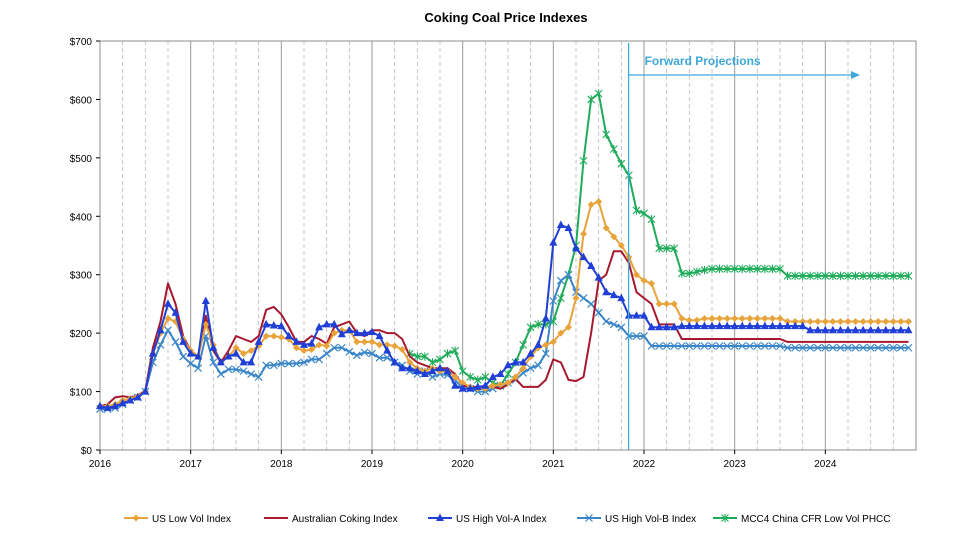 The width and height of the screenshot is (960, 538). What do you see at coordinates (703, 61) in the screenshot?
I see `forward-projections-label: Forward Projections` at bounding box center [703, 61].